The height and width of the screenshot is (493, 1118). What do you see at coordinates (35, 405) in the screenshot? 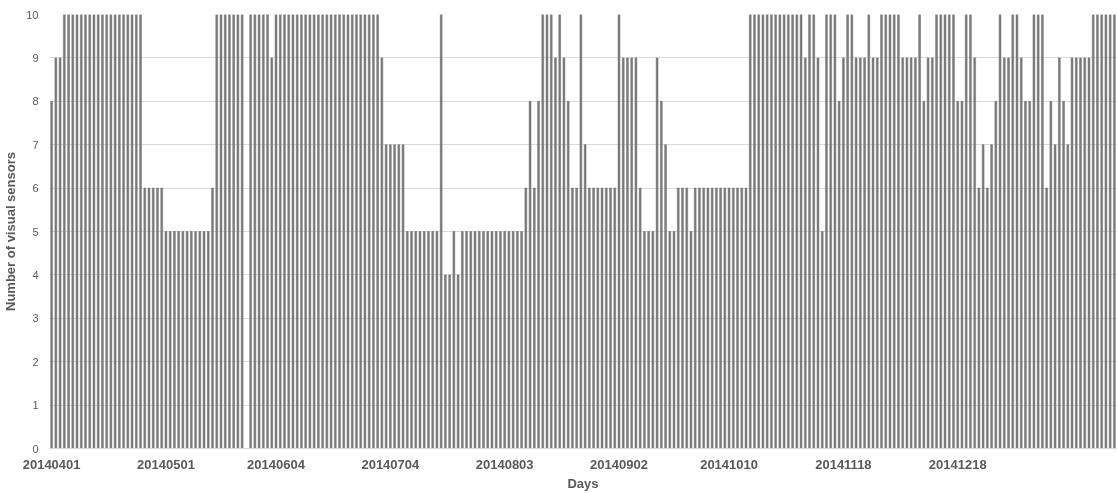
I see `y-tick-label: 1` at bounding box center [35, 405].